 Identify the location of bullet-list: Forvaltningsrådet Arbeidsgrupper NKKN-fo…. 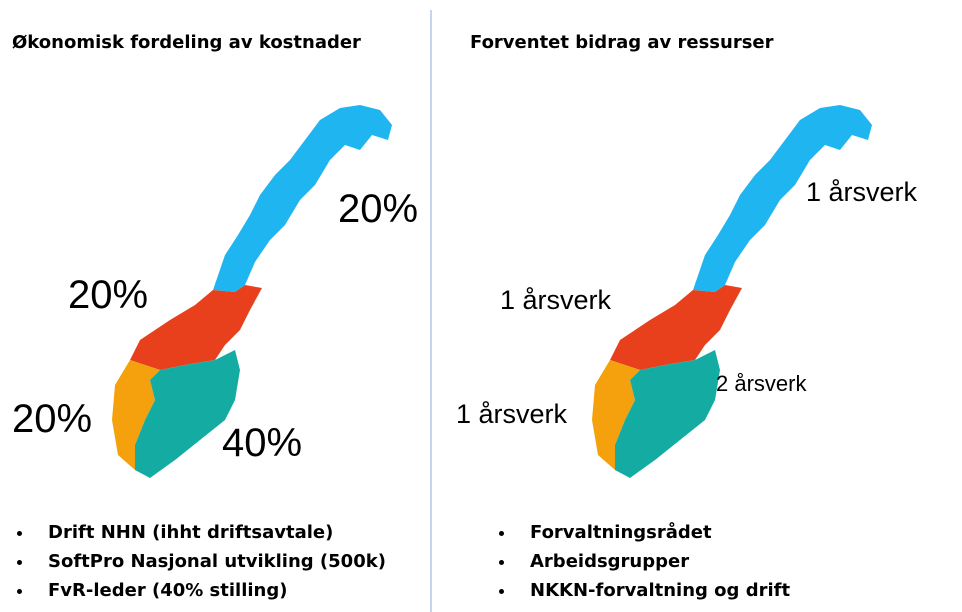
(641, 561).